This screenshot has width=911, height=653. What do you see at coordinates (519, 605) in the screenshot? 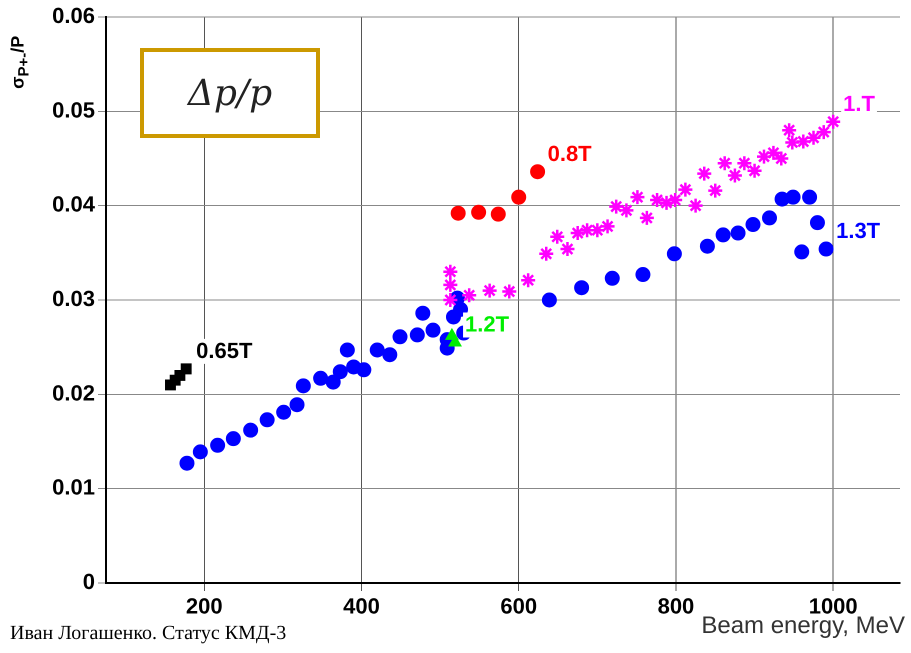
I see `x-tick-label: 600` at bounding box center [519, 605].